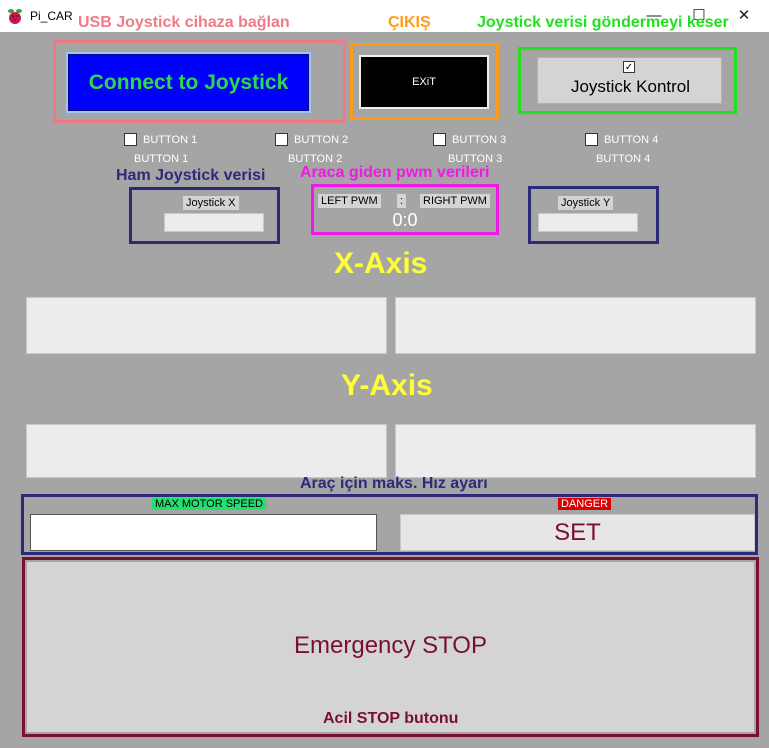  I want to click on annotation-max-speed: Araç için maks. Hız ayarı, so click(394, 483).